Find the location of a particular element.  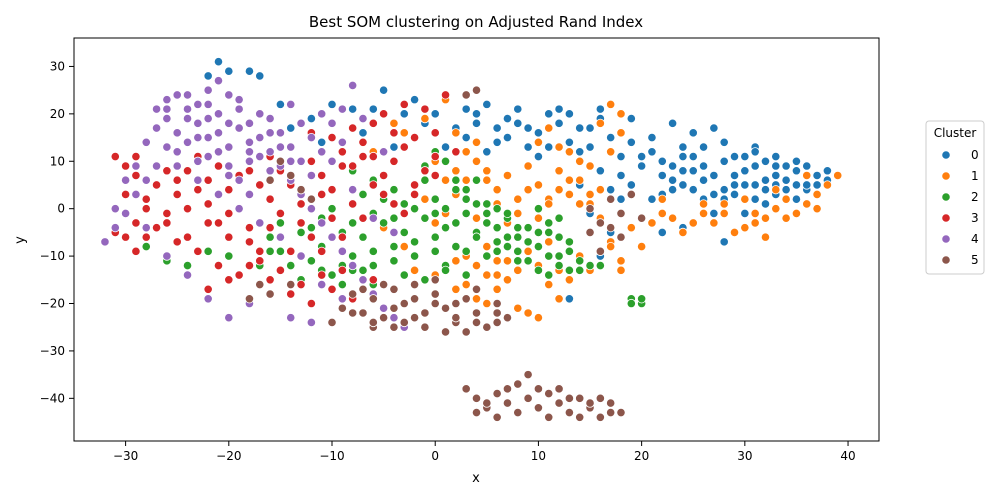

y-tick-label: −10 is located at coordinates (52, 256).